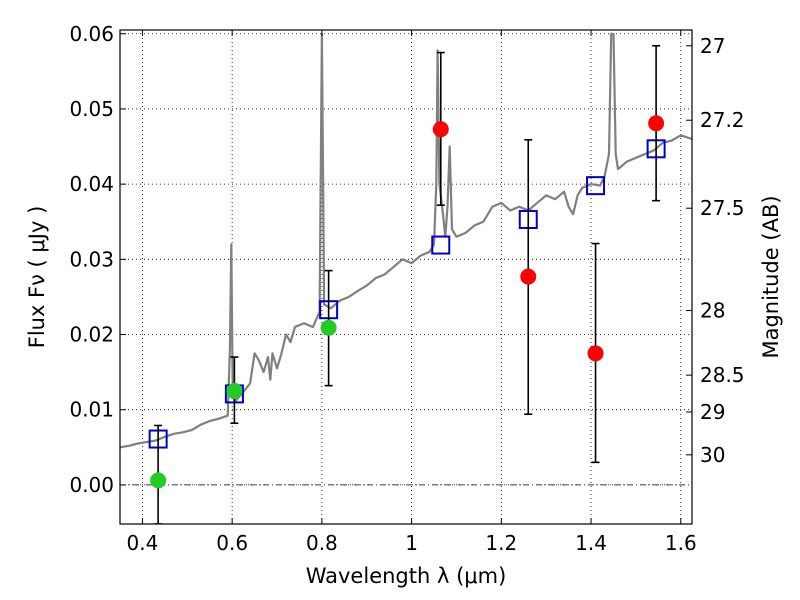 This screenshot has width=800, height=600. I want to click on right-tick-label: 30, so click(712, 455).